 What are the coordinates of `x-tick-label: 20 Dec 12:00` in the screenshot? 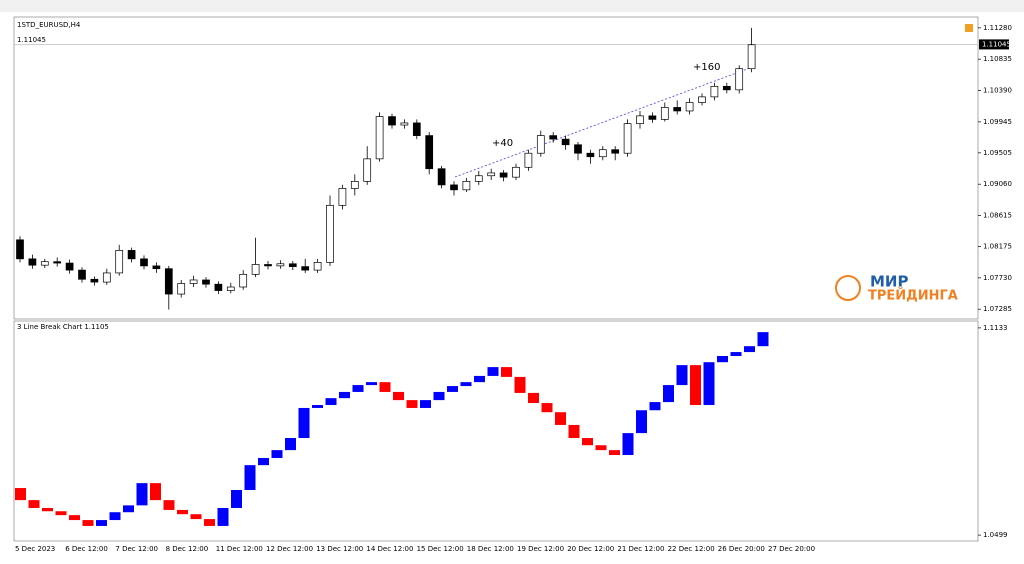 It's located at (590, 549).